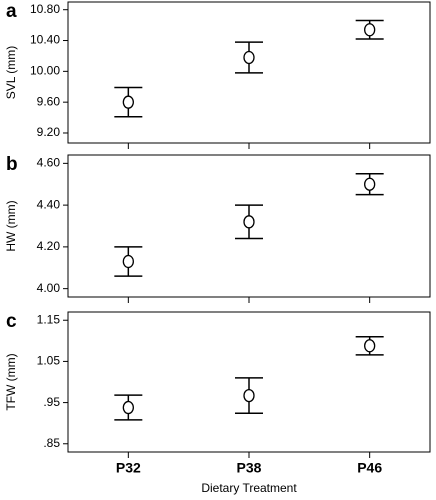 Image resolution: width=436 pixels, height=500 pixels. What do you see at coordinates (51, 402) in the screenshot?
I see `y-tick-label: .95` at bounding box center [51, 402].